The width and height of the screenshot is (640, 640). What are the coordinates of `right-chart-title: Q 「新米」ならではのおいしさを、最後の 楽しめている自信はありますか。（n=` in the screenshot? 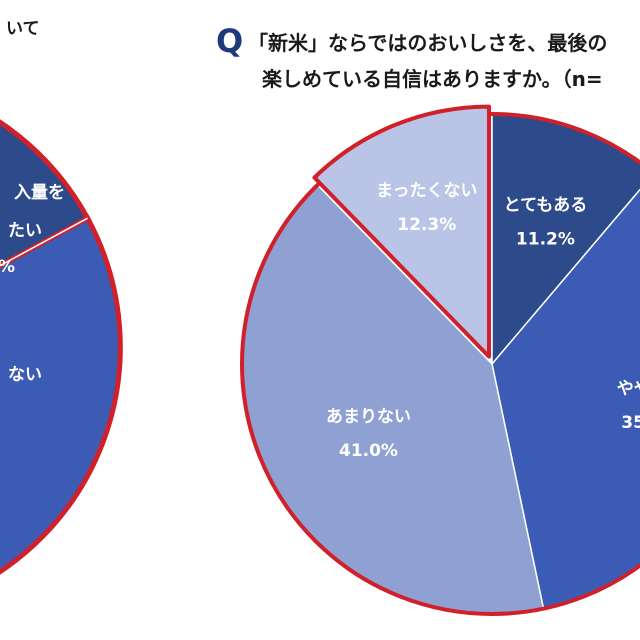 It's located at (411, 56).